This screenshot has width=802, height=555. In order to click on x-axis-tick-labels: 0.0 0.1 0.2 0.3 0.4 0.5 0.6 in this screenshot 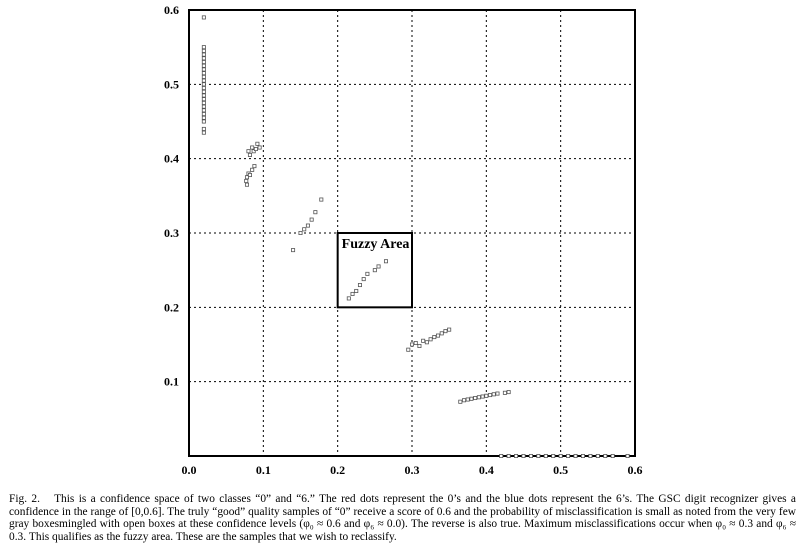, I will do `click(412, 470)`.